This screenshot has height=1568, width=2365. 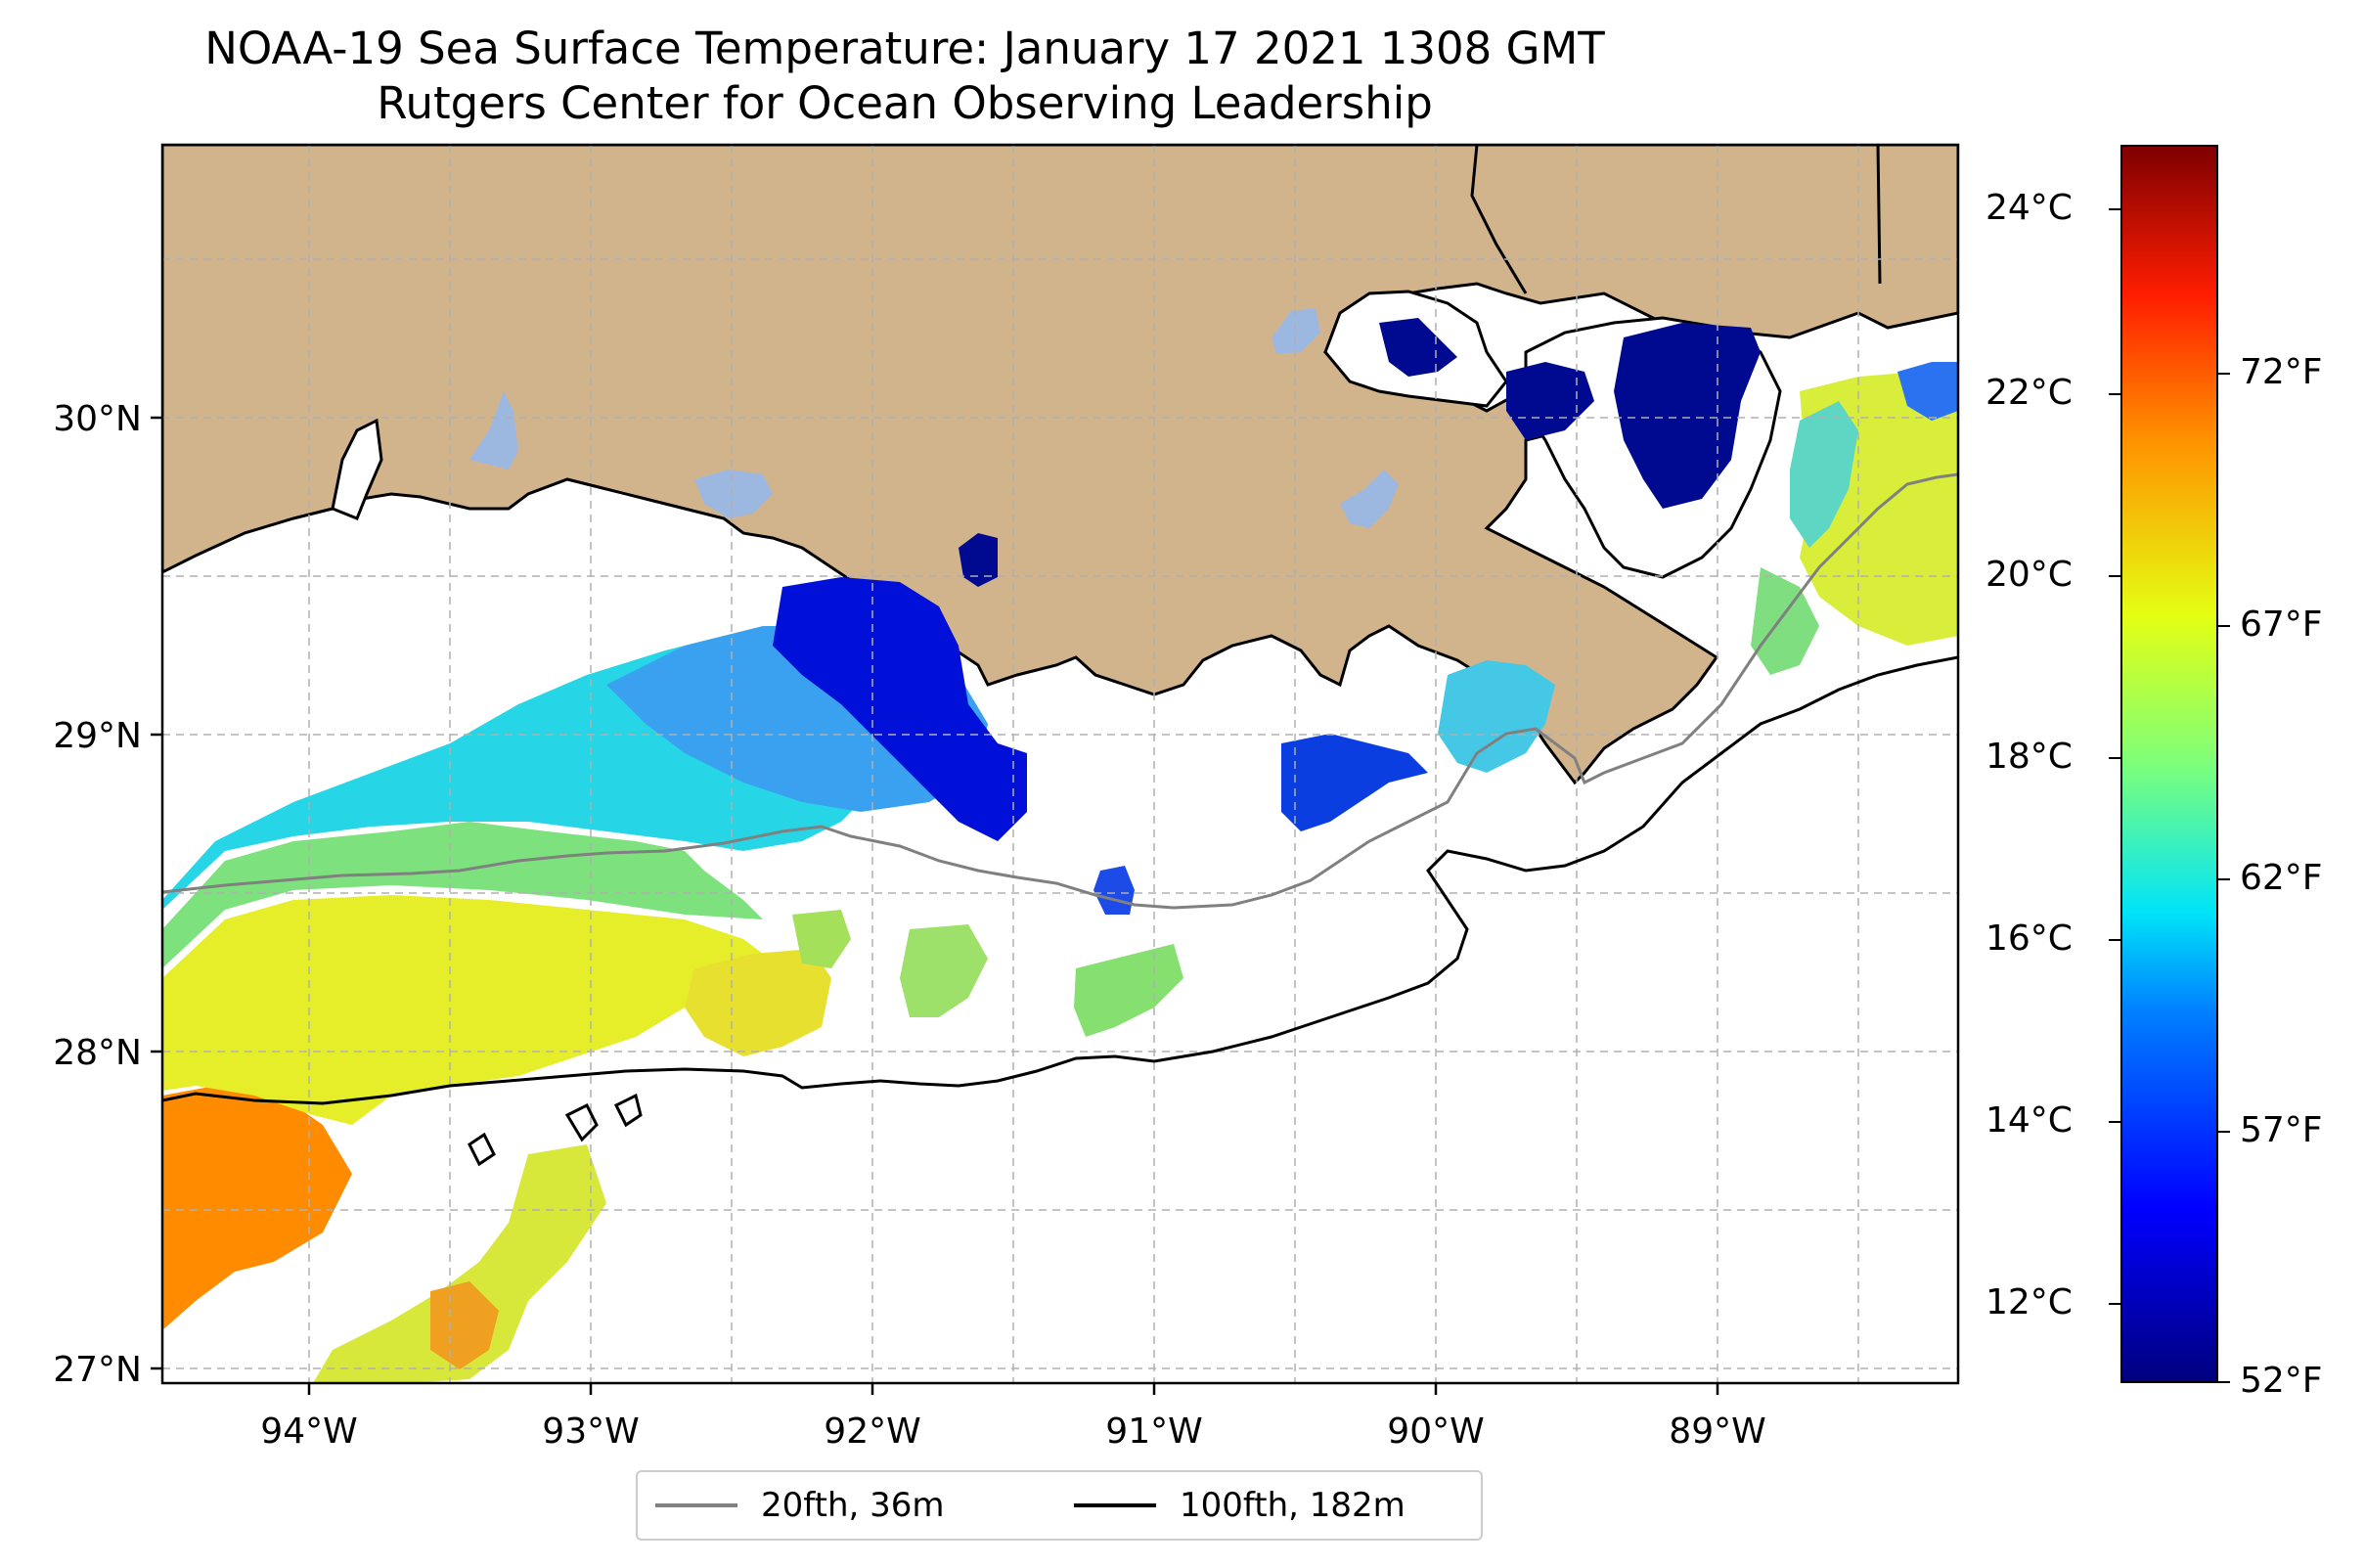 I want to click on lat-label-28n: 28°N, so click(x=97, y=1053).